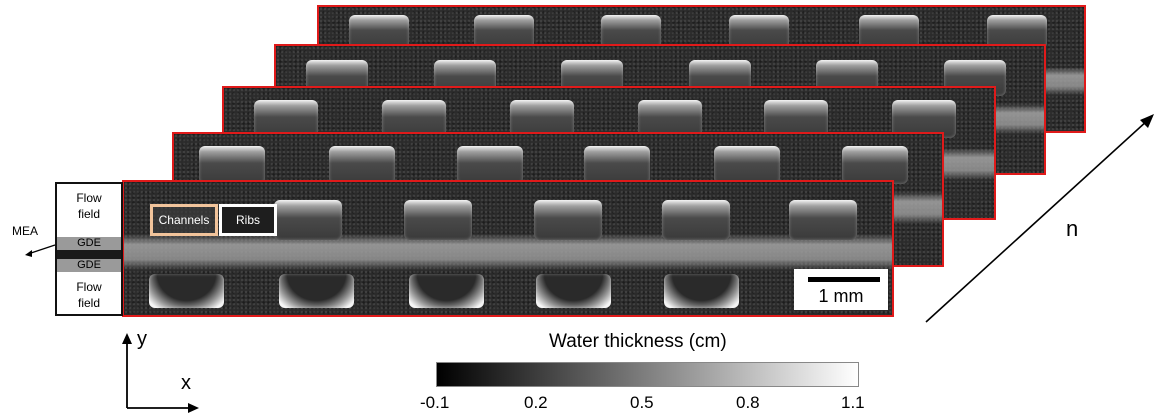 The width and height of the screenshot is (1161, 418). What do you see at coordinates (25, 231) in the screenshot?
I see `mea-label: MEA` at bounding box center [25, 231].